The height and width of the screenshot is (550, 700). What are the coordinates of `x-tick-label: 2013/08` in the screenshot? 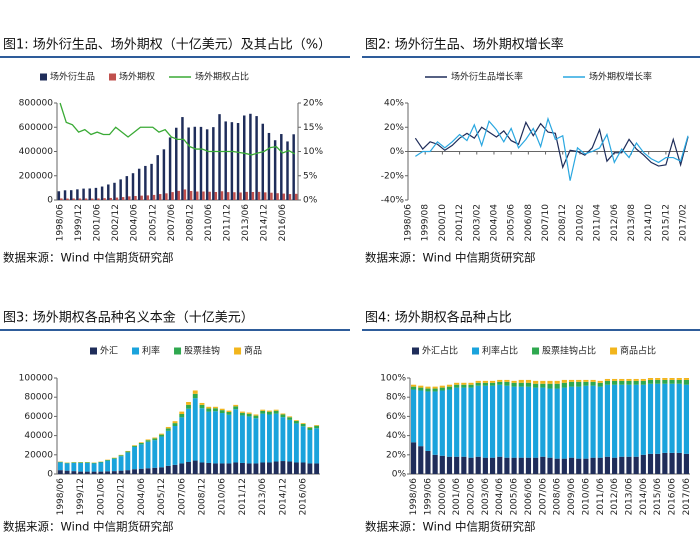 It's located at (632, 223).